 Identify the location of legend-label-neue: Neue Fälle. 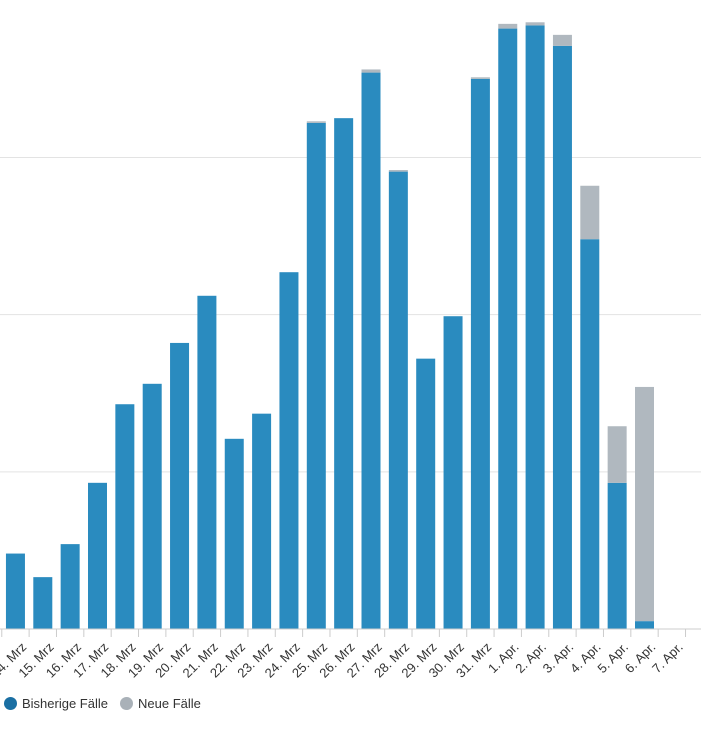
(169, 703).